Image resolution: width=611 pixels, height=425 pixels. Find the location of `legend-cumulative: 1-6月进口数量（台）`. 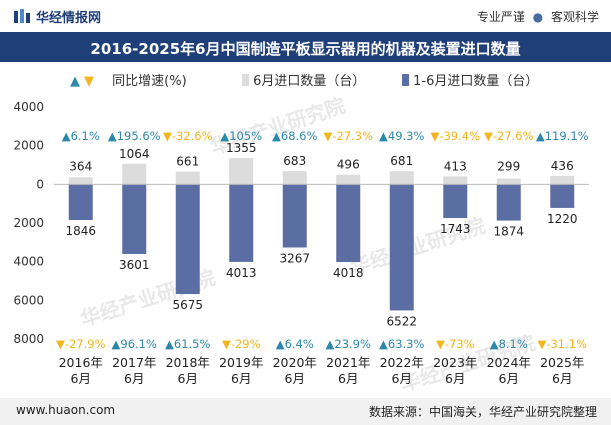

legend-cumulative: 1-6月进口数量（台） is located at coordinates (470, 79).